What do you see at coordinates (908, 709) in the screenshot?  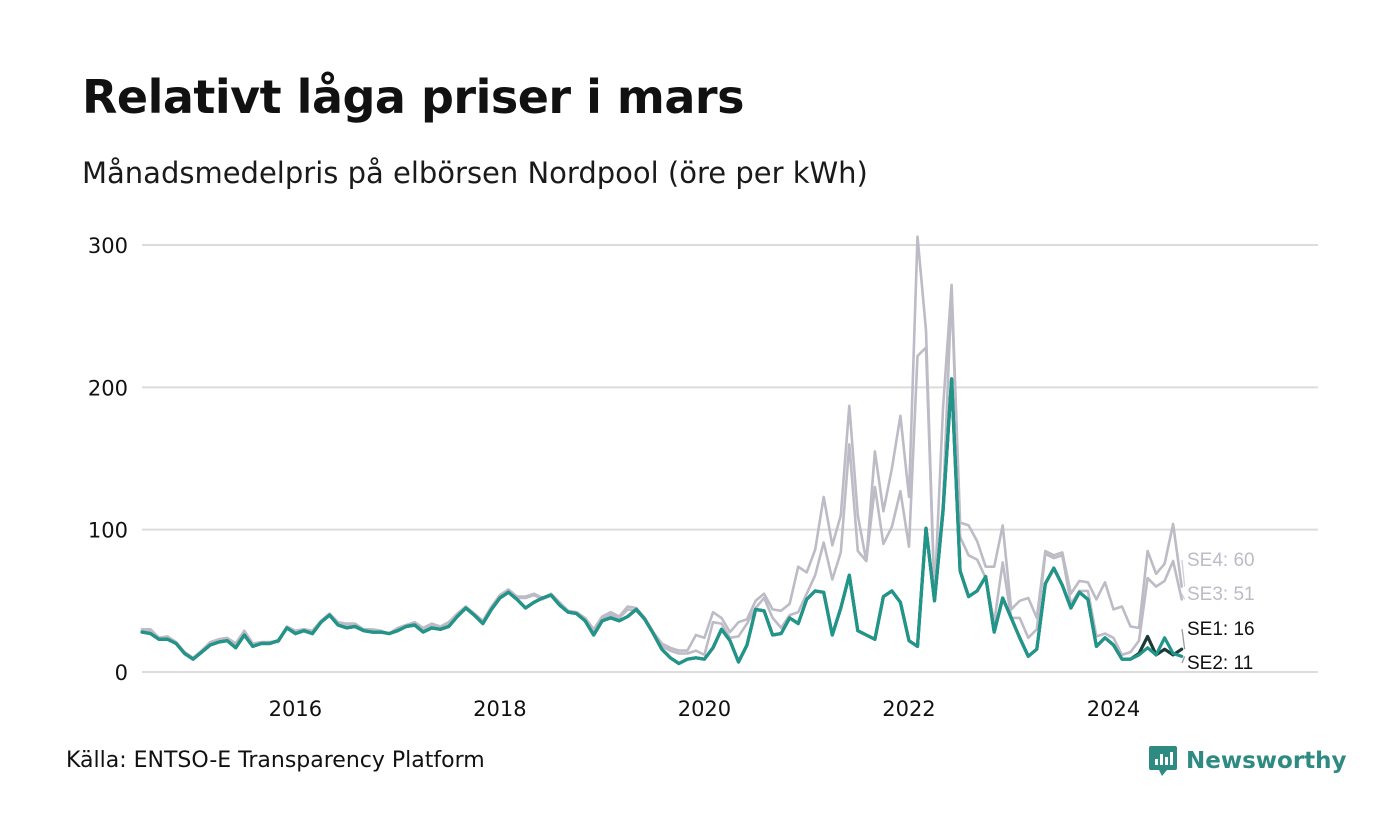 I see `x-tick-label: 2022` at bounding box center [908, 709].